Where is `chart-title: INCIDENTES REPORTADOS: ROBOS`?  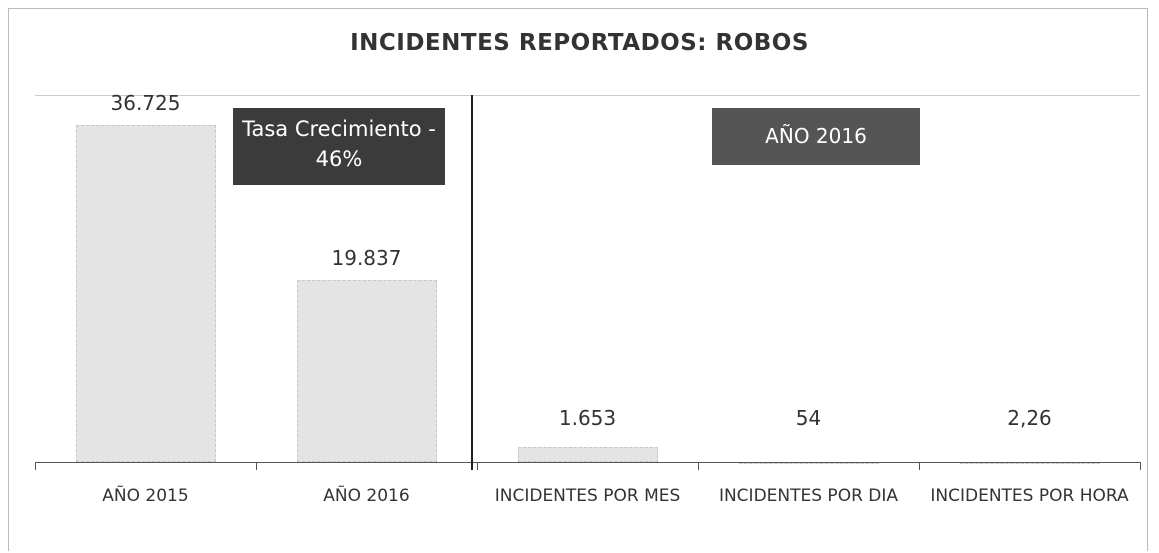
chart-title: INCIDENTES REPORTADOS: ROBOS is located at coordinates (579, 43).